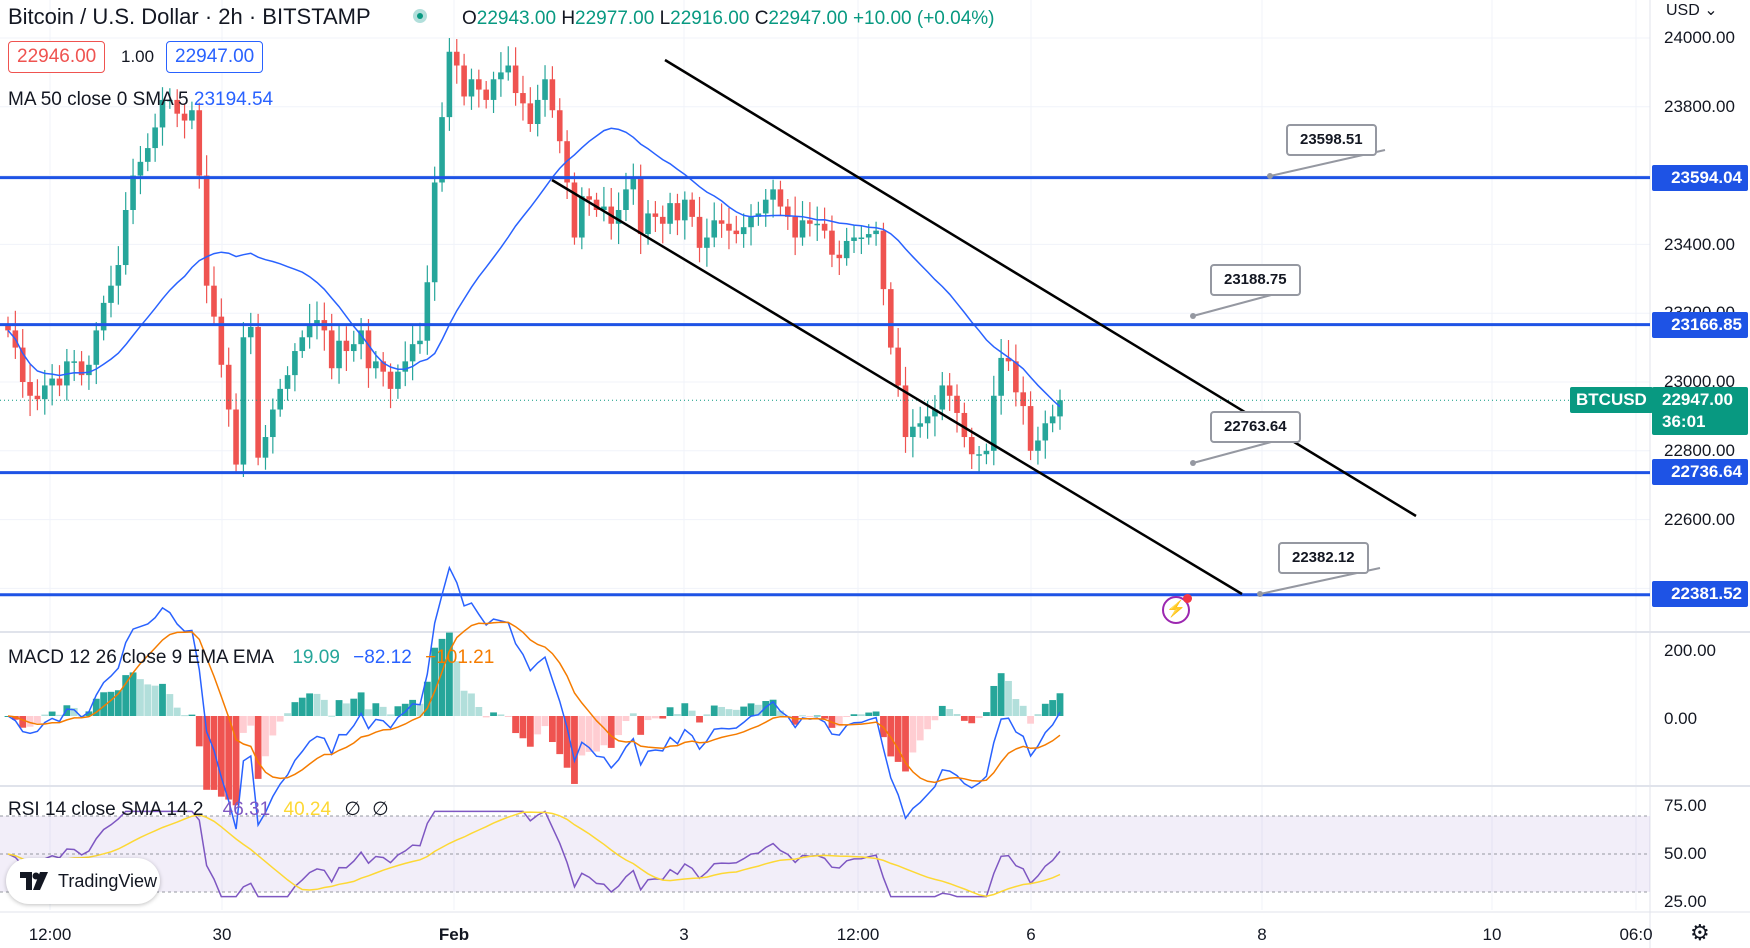  What do you see at coordinates (1711, 10) in the screenshot?
I see `chevron-down-icon: ⌄` at bounding box center [1711, 10].